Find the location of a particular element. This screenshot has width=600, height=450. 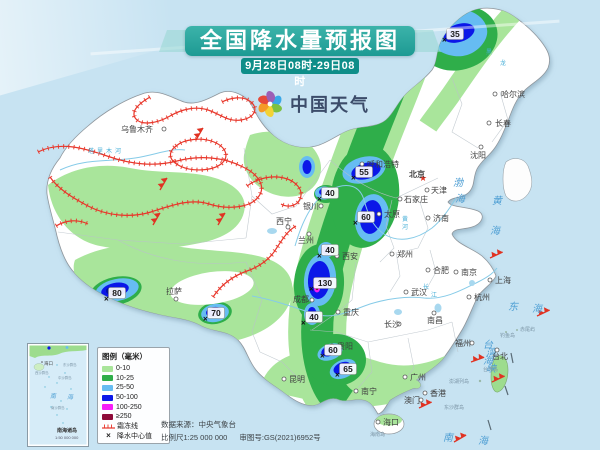

value-badge-text: 80 is located at coordinates (117, 293).